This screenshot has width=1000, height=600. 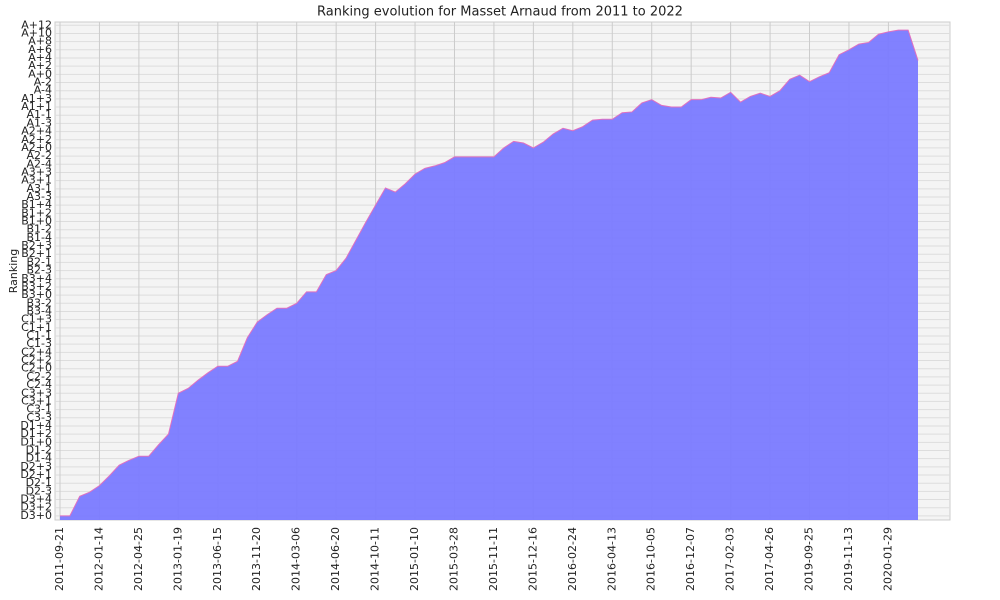 What do you see at coordinates (36, 368) in the screenshot?
I see `y-tick-label: C2+0` at bounding box center [36, 368].